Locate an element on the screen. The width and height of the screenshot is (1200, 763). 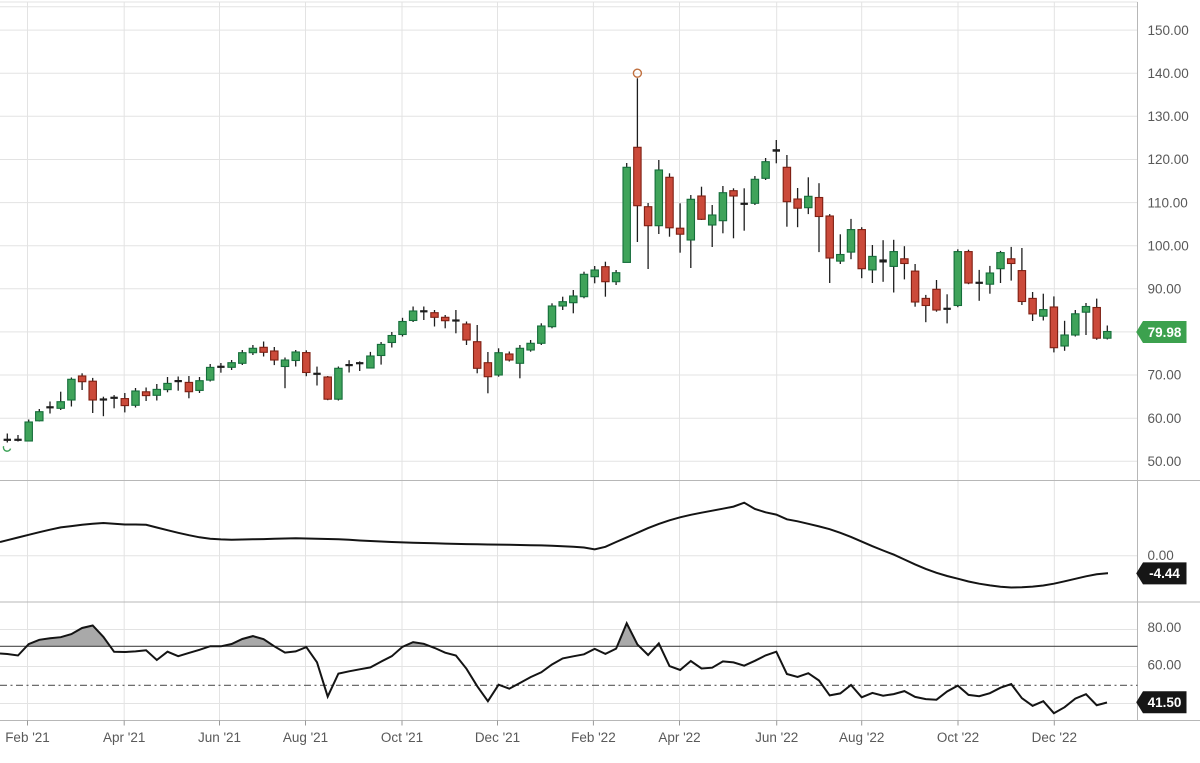
svg-text: Dec '22 is located at coordinates (1054, 737).